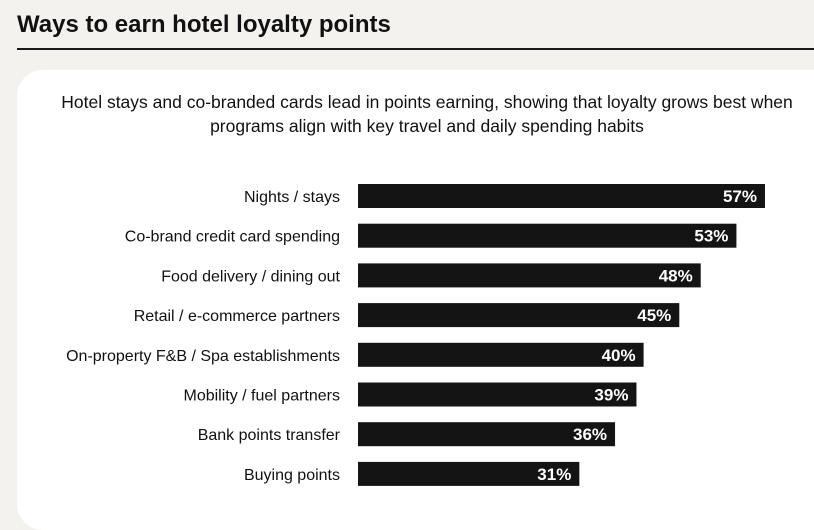  I want to click on category-label: Food delivery / dining out, so click(250, 276).